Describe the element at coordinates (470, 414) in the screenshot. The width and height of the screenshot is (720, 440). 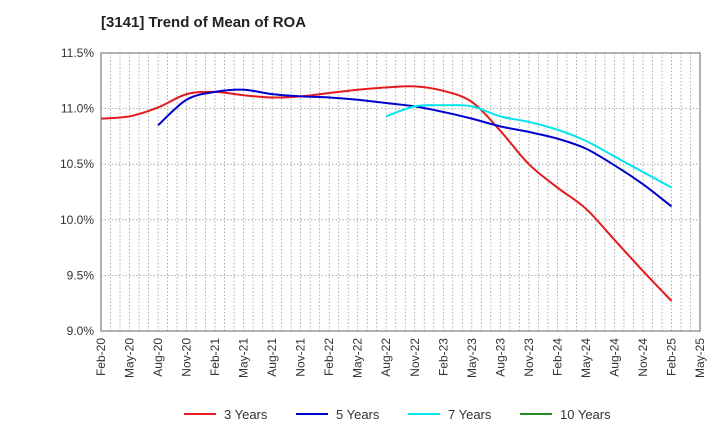
I see `legend-label-7-years: 7 Years` at that location.